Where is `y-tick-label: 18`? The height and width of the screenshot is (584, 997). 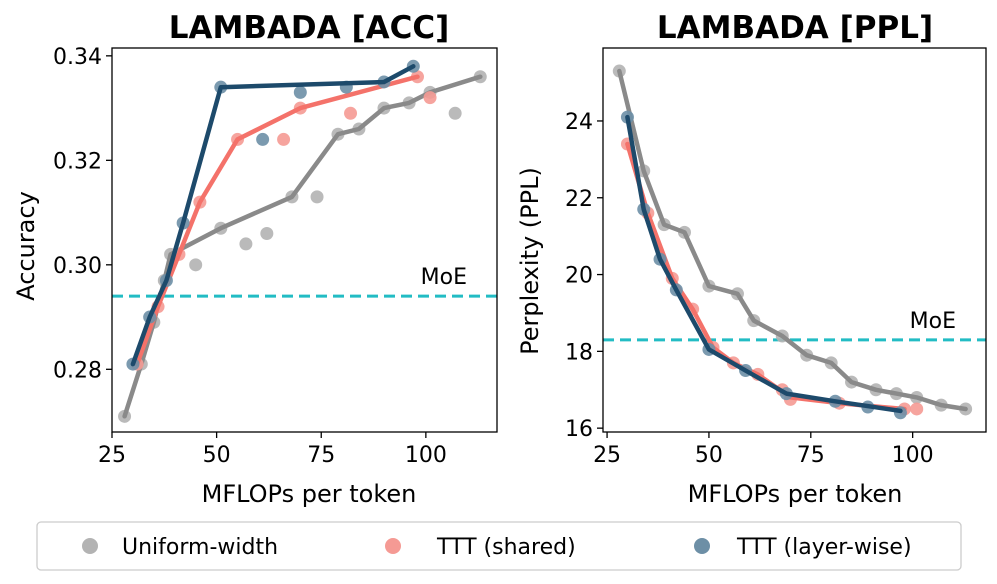
y-tick-label: 18 is located at coordinates (579, 352).